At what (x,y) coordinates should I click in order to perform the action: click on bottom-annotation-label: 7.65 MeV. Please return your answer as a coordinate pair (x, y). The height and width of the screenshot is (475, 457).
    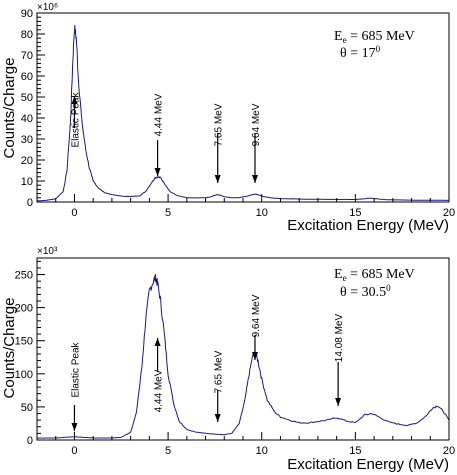
    Looking at the image, I should click on (219, 371).